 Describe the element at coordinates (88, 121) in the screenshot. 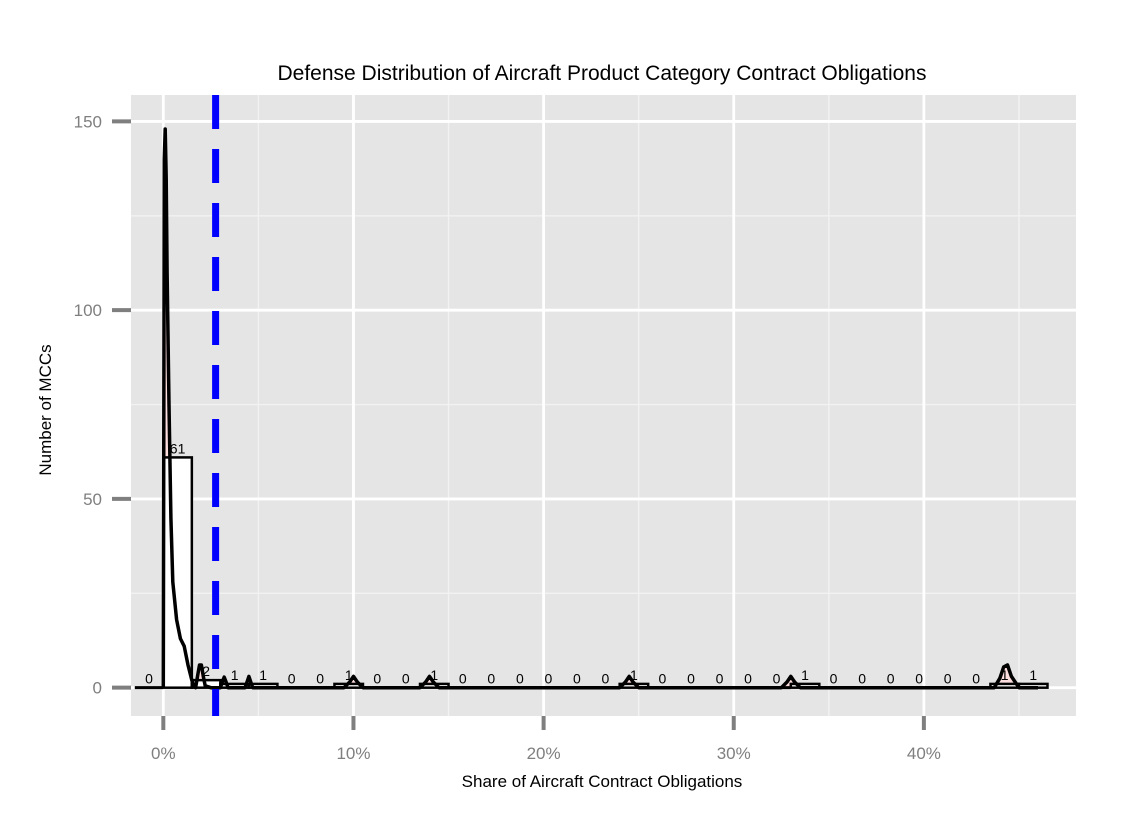

I see `y-tick-label: 150` at that location.